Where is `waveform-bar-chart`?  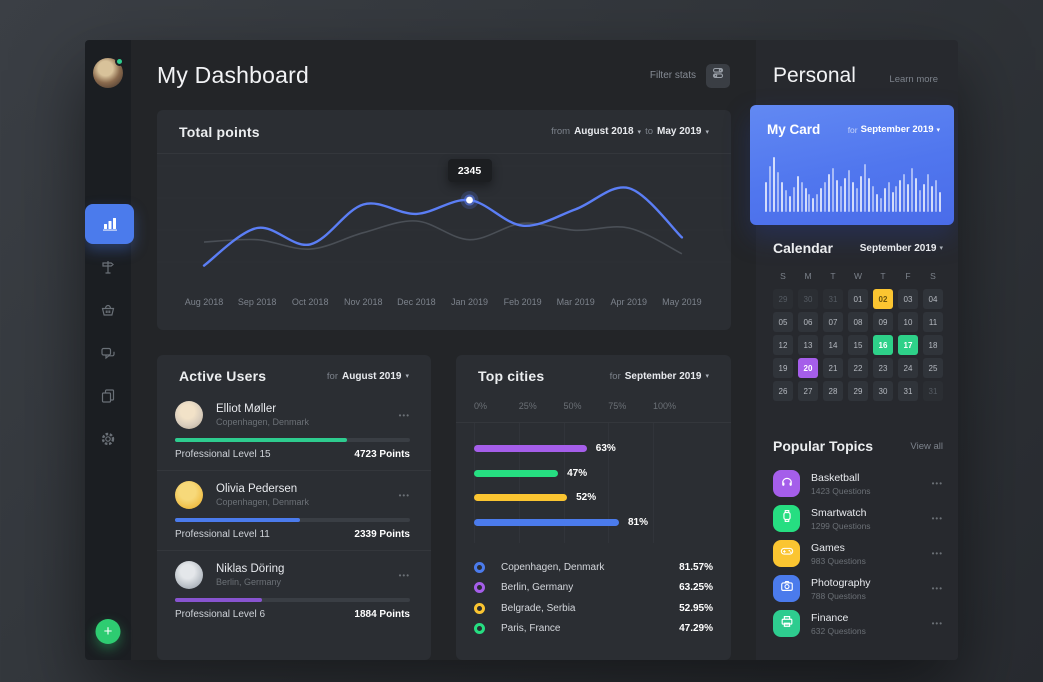 waveform-bar-chart is located at coordinates (853, 184).